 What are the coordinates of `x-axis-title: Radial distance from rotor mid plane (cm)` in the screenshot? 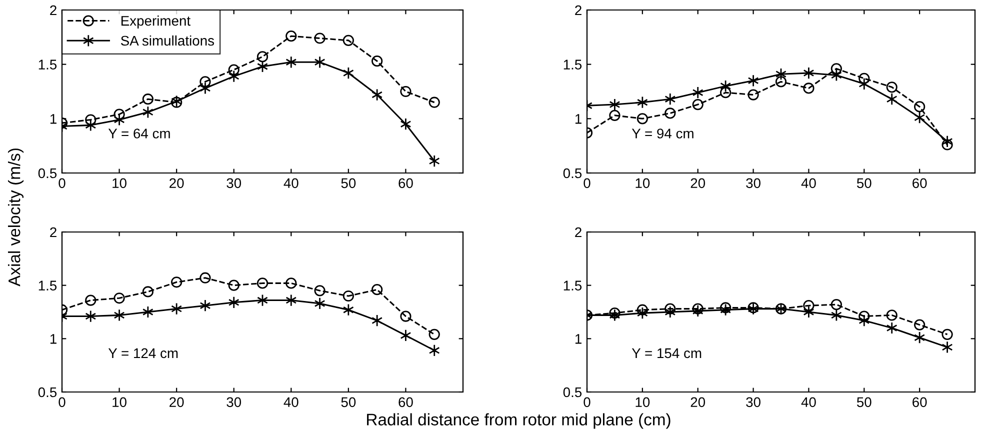 It's located at (518, 421).